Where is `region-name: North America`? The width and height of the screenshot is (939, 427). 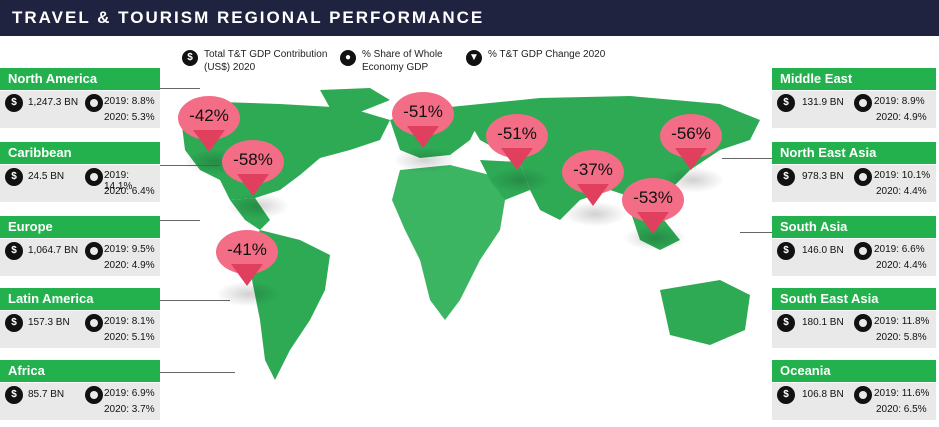 region-name: North America is located at coordinates (53, 78).